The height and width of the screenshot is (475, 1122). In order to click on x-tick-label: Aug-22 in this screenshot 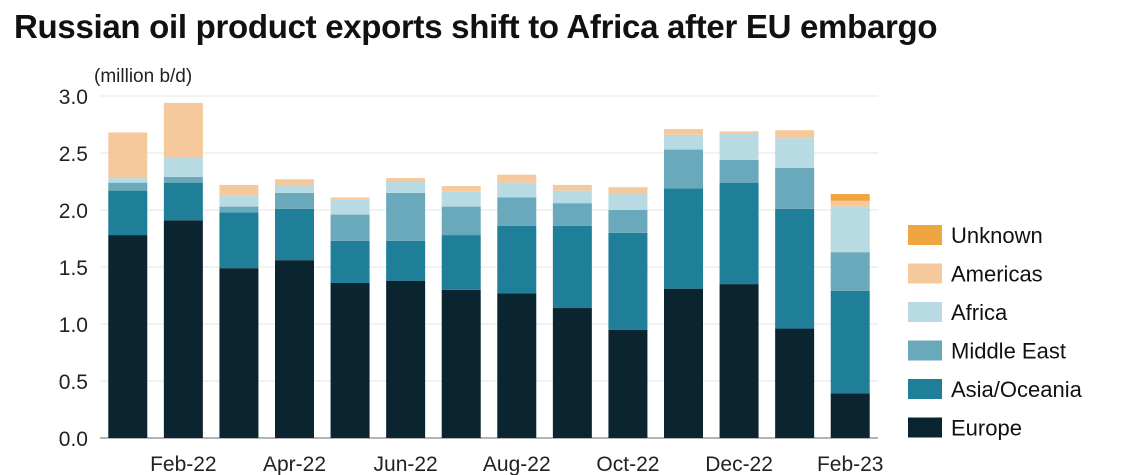, I will do `click(517, 464)`.